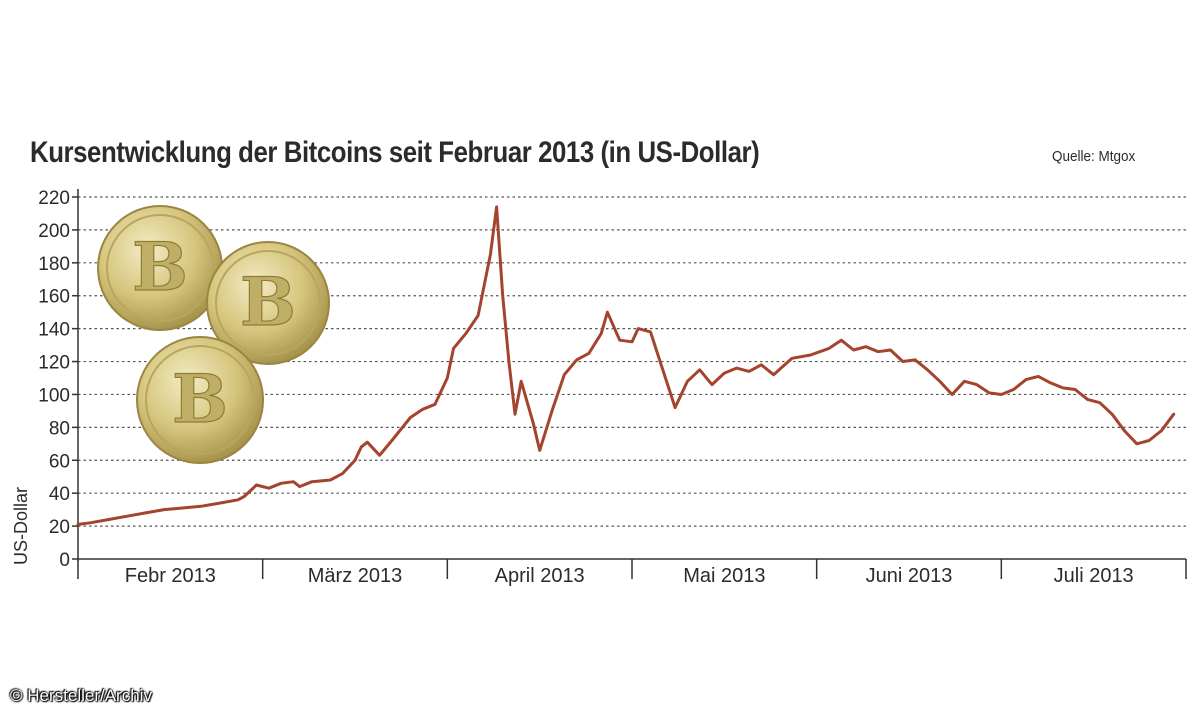 The image size is (1200, 720). I want to click on y-tick-label: 60, so click(59, 461).